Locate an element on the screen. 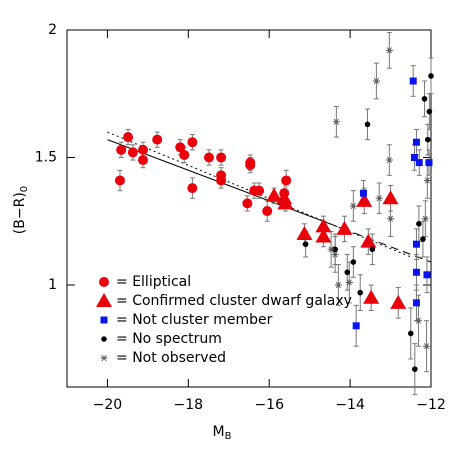  x-tick-label: −14 is located at coordinates (350, 405).